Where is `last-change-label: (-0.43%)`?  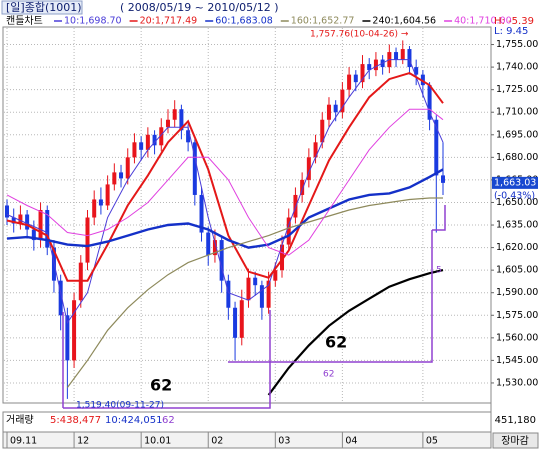
last-change-label: (-0.43%) is located at coordinates (514, 195).